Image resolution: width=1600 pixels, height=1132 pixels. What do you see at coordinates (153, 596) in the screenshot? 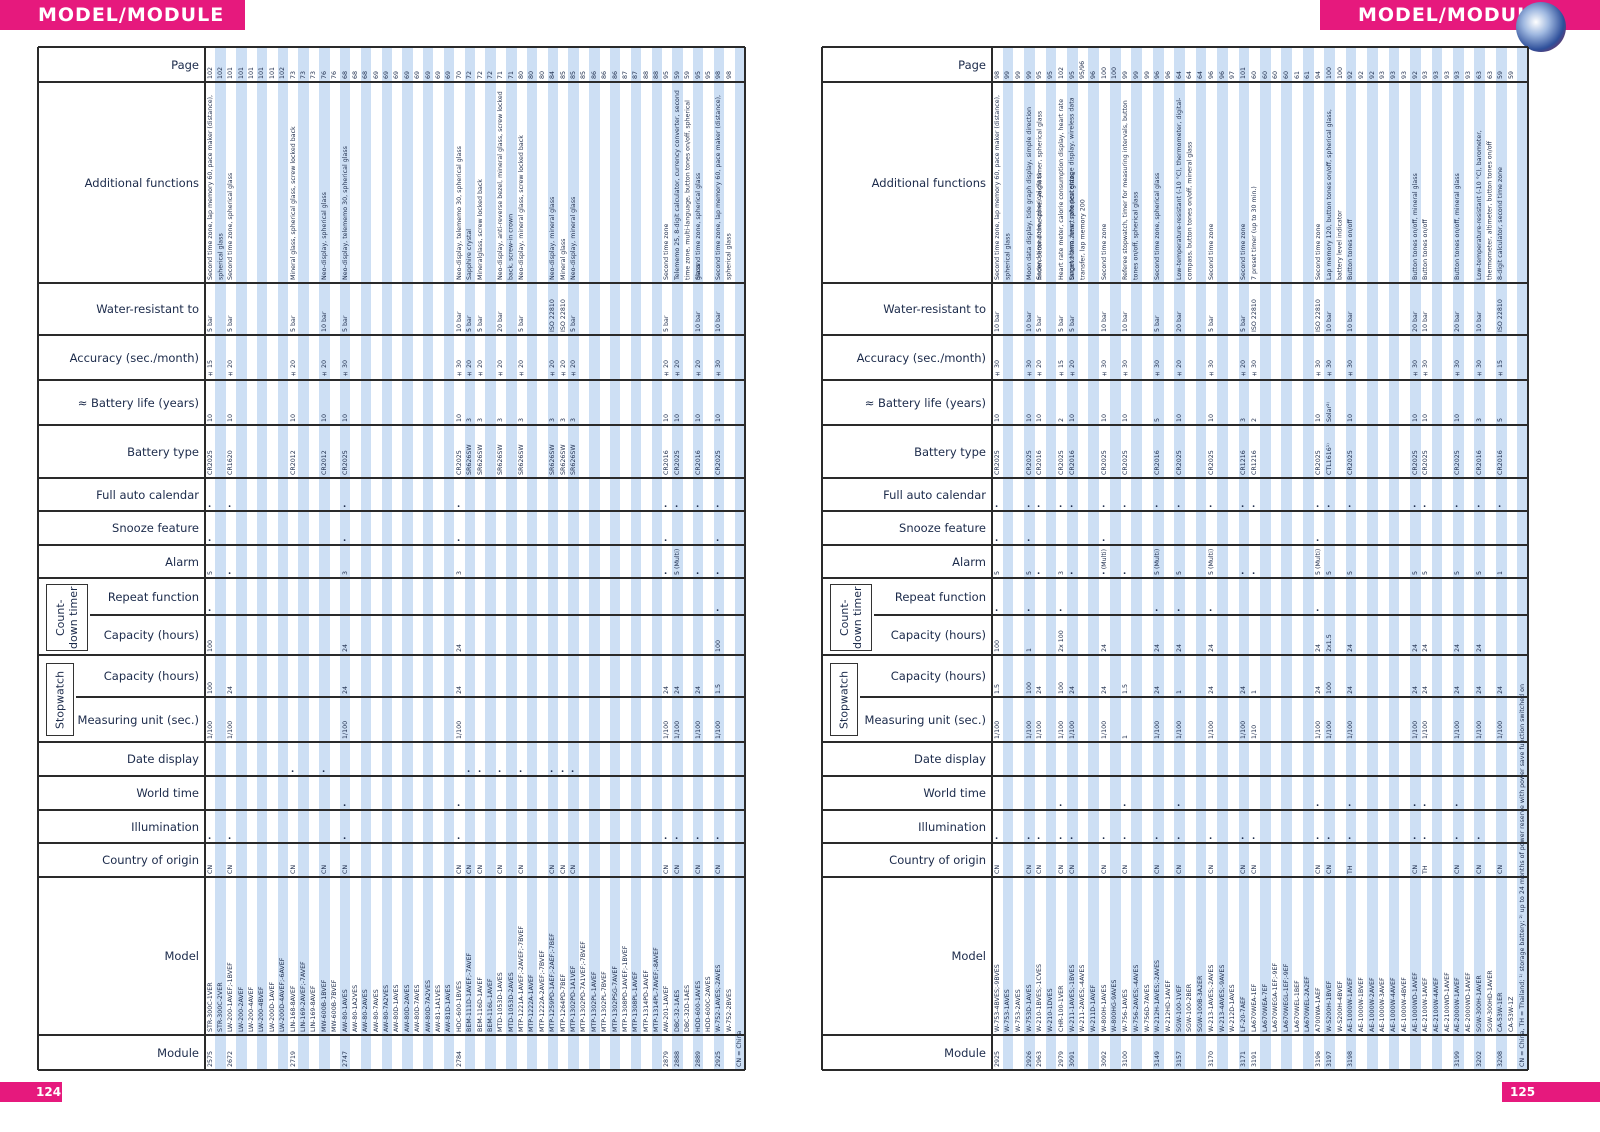
I see `column-label: Repeat function` at bounding box center [153, 596].